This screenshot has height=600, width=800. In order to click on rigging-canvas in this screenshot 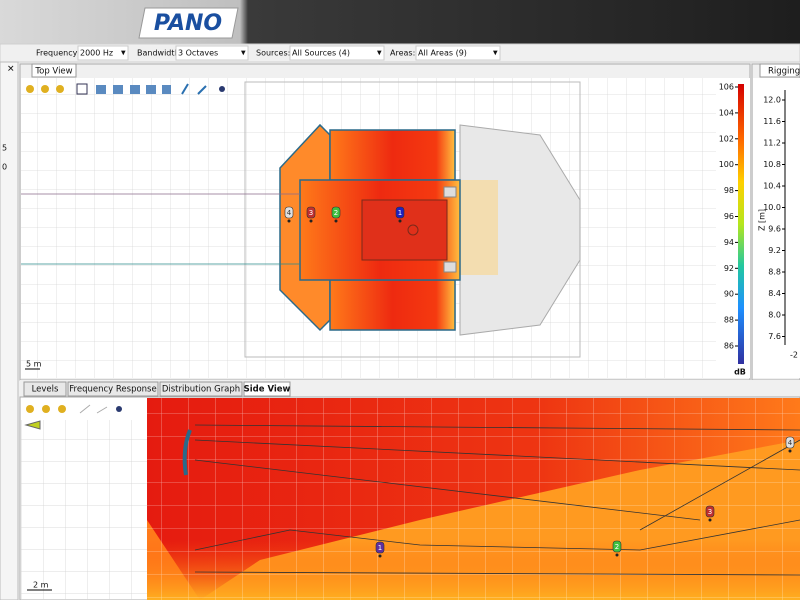, I will do `click(776, 228)`.